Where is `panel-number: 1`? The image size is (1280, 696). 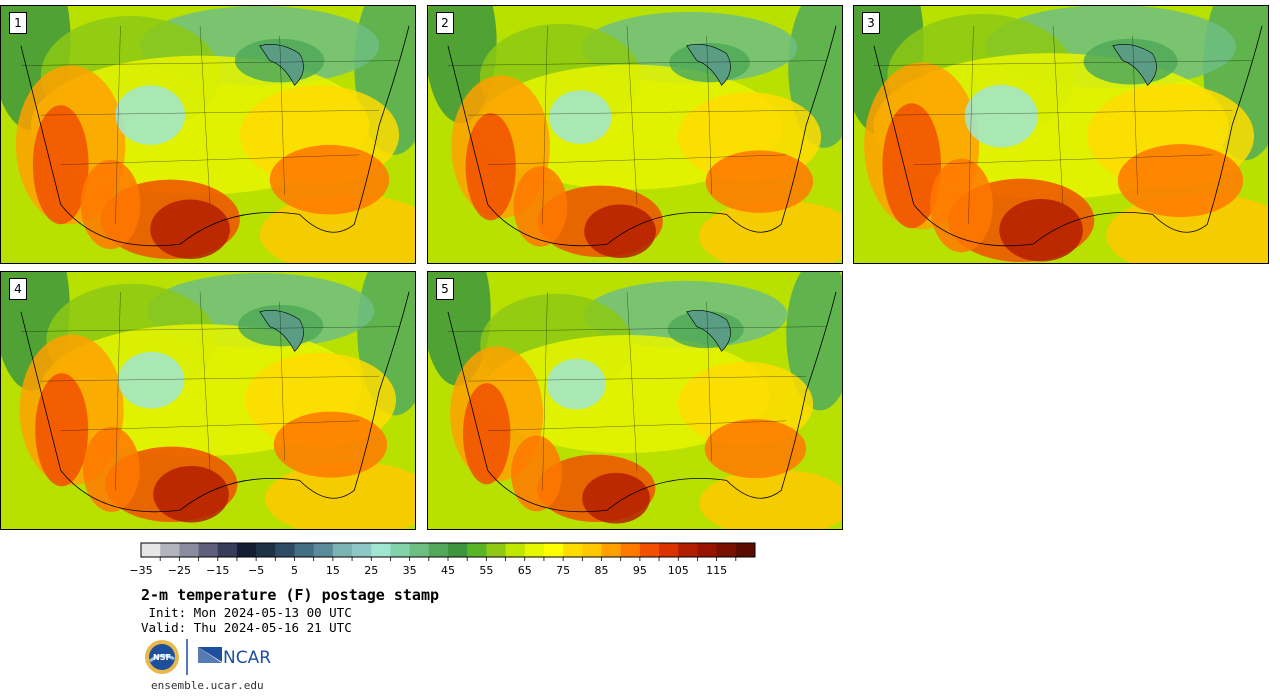
panel-number: 1 is located at coordinates (18, 23).